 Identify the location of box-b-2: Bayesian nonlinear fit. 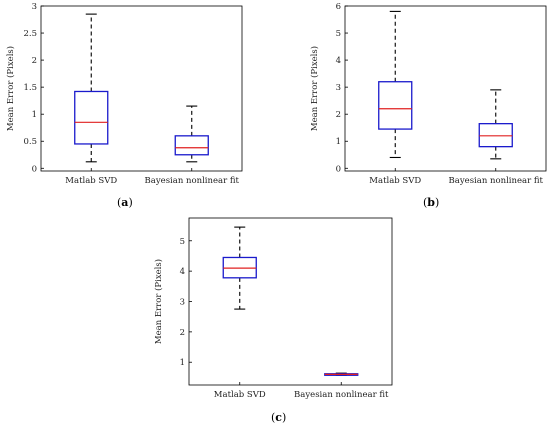
(496, 137).